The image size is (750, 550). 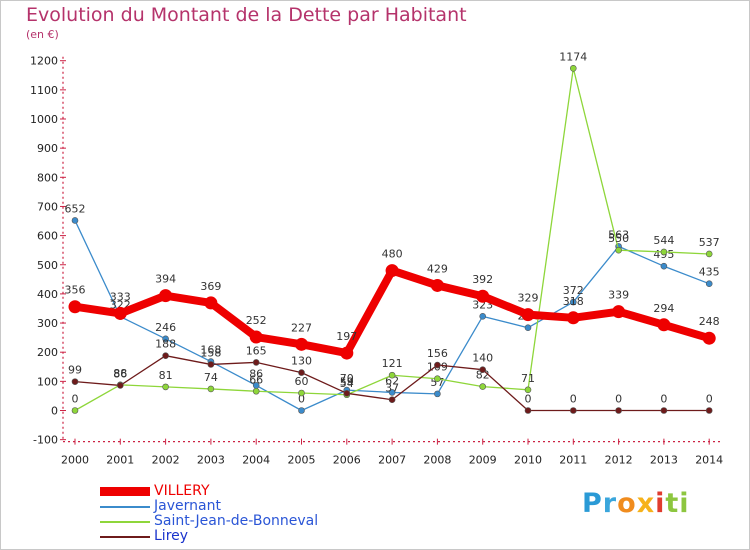 What do you see at coordinates (166, 375) in the screenshot?
I see `data-label-saint-jean-de-bonneval: 81` at bounding box center [166, 375].